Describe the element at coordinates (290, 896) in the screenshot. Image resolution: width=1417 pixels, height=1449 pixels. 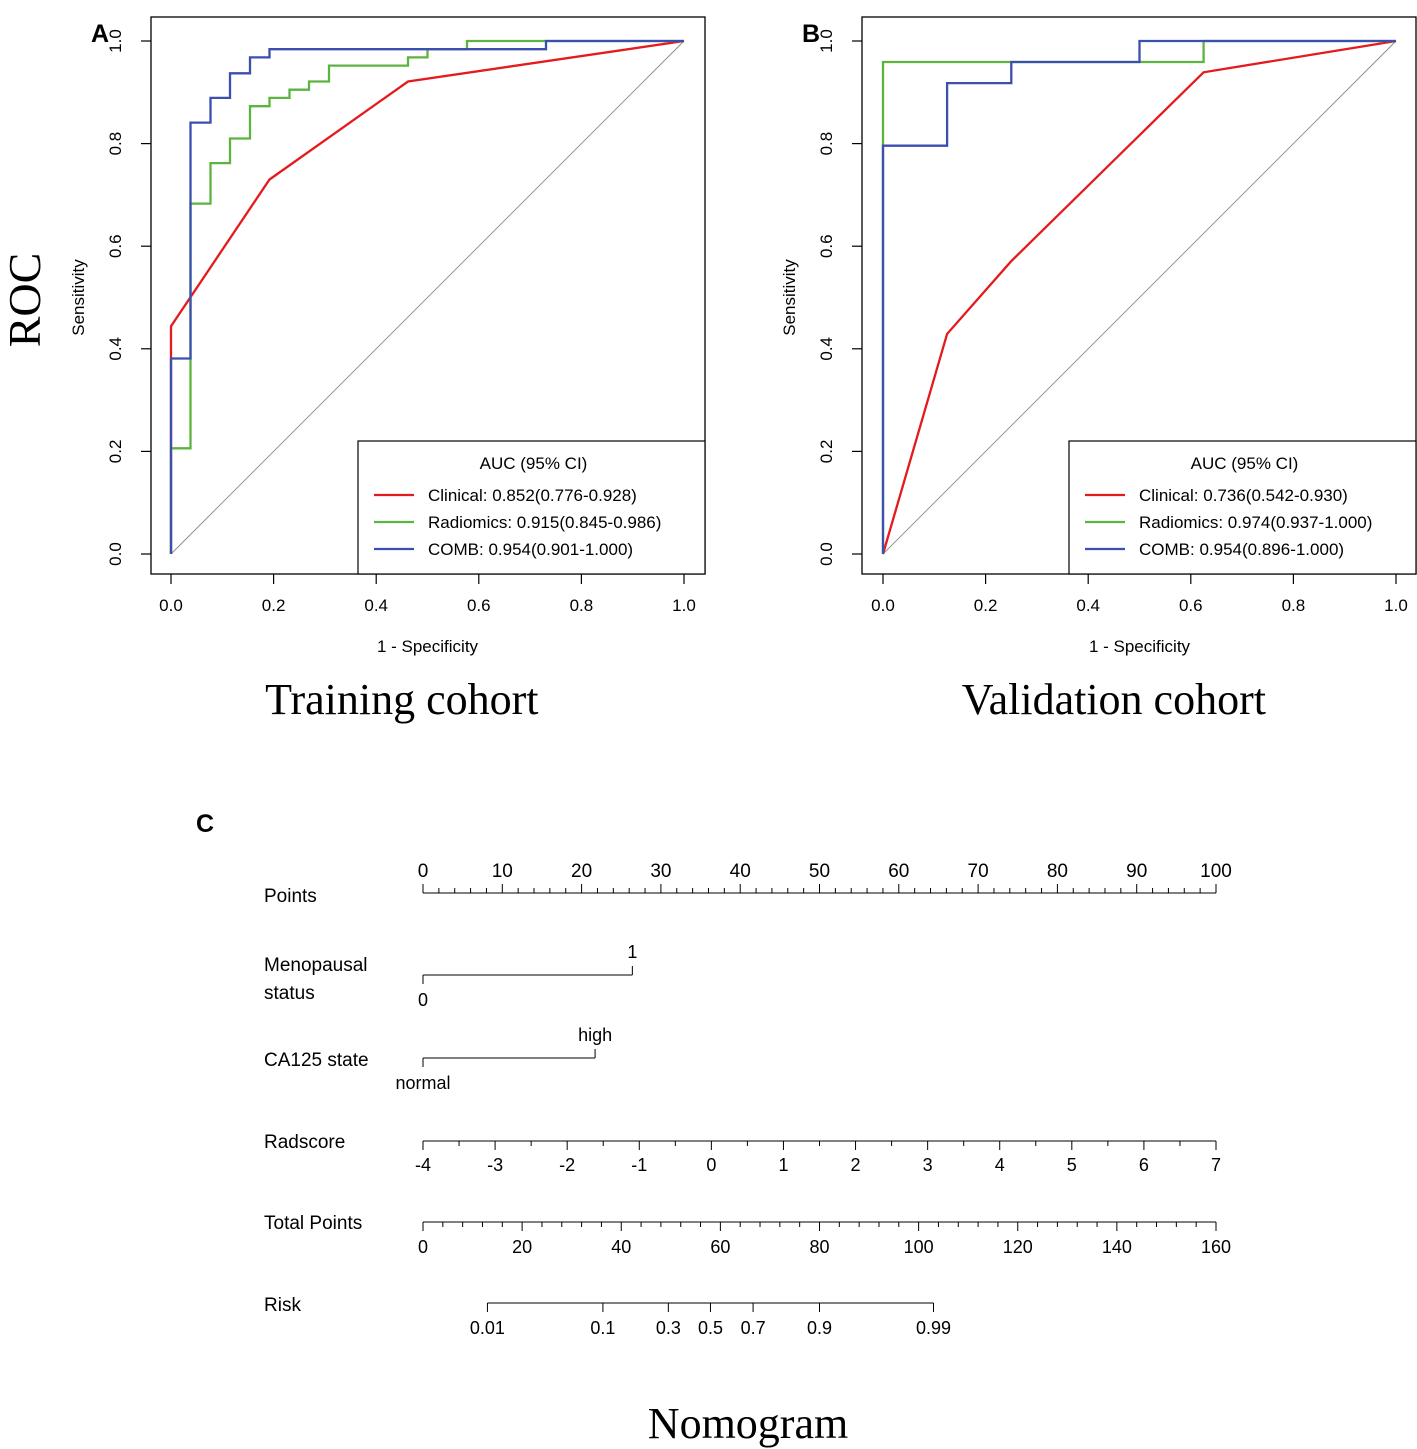
I see `row-label-points: Points` at that location.